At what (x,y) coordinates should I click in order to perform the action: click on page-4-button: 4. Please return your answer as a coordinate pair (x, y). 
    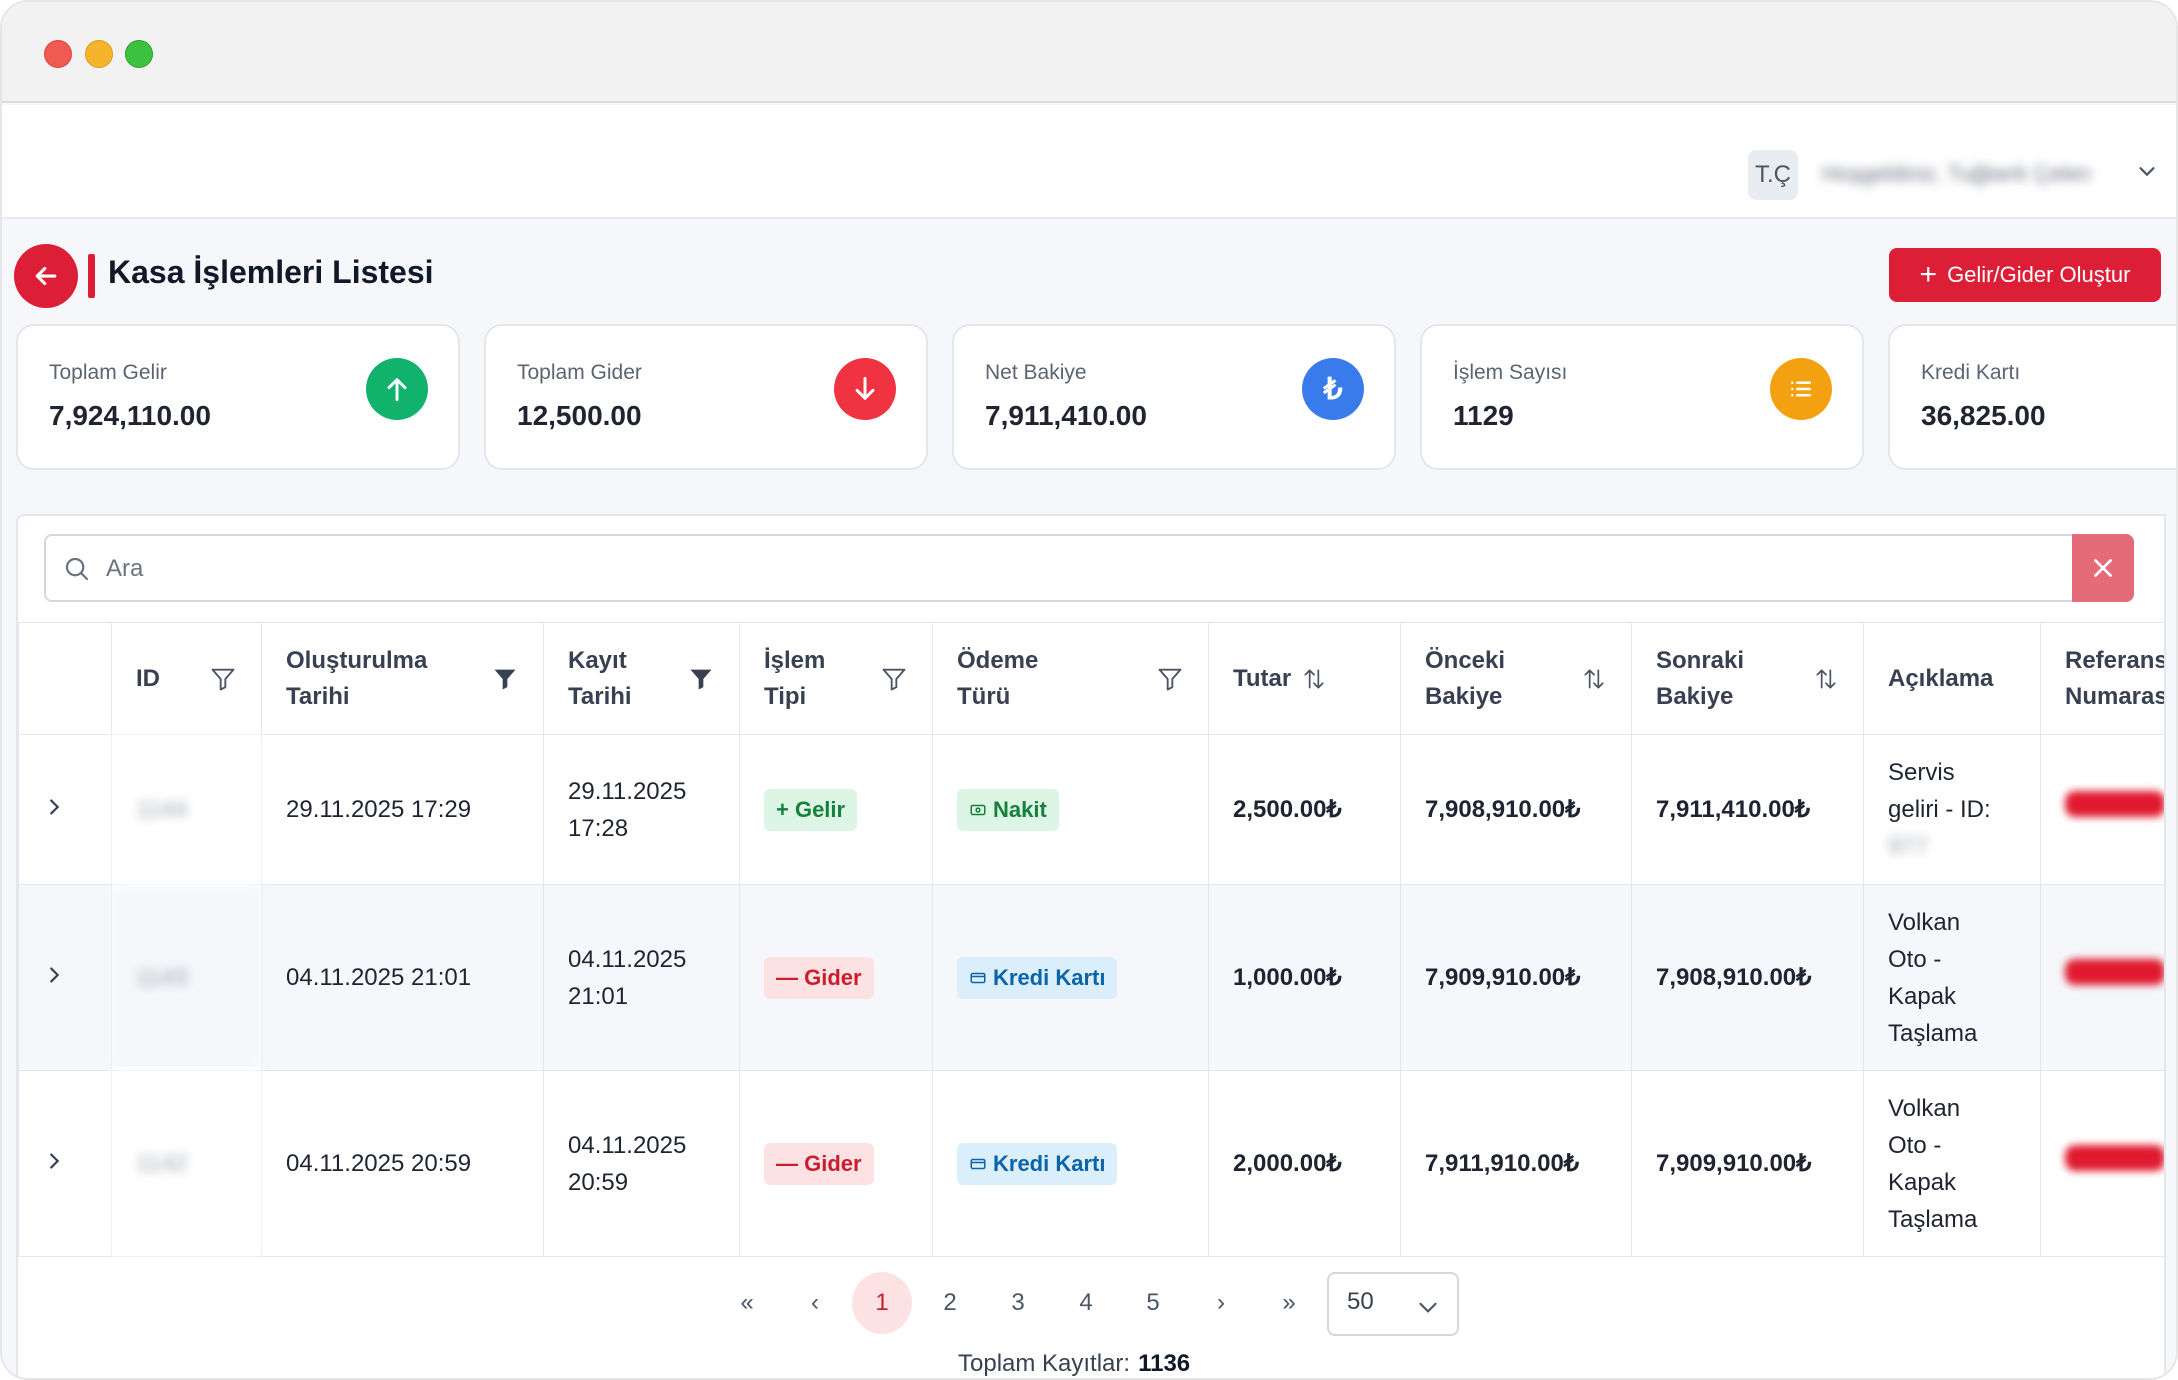
    Looking at the image, I should click on (1086, 1302).